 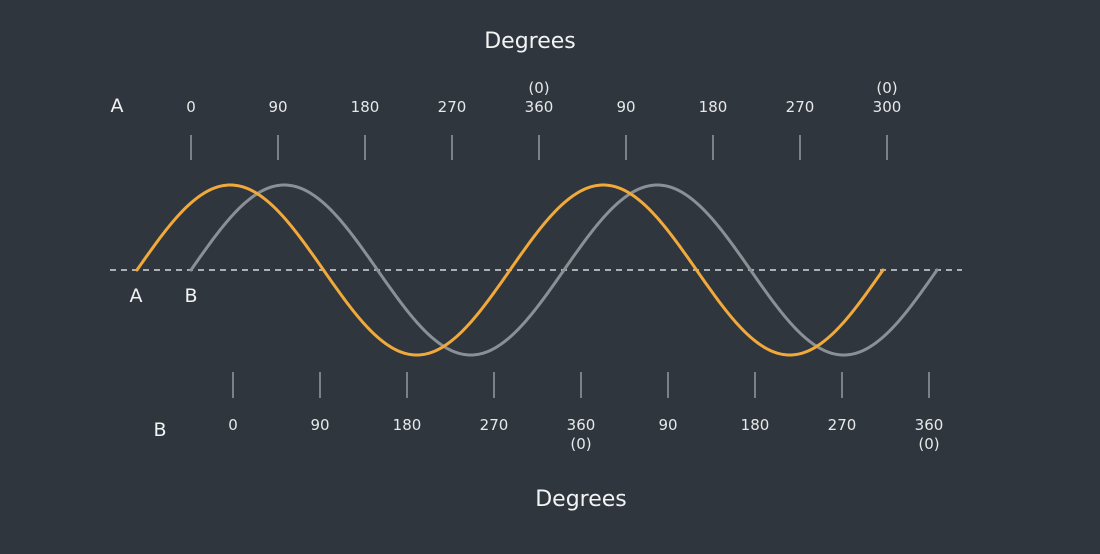 What do you see at coordinates (530, 41) in the screenshot?
I see `top-axis-title: Degrees` at bounding box center [530, 41].